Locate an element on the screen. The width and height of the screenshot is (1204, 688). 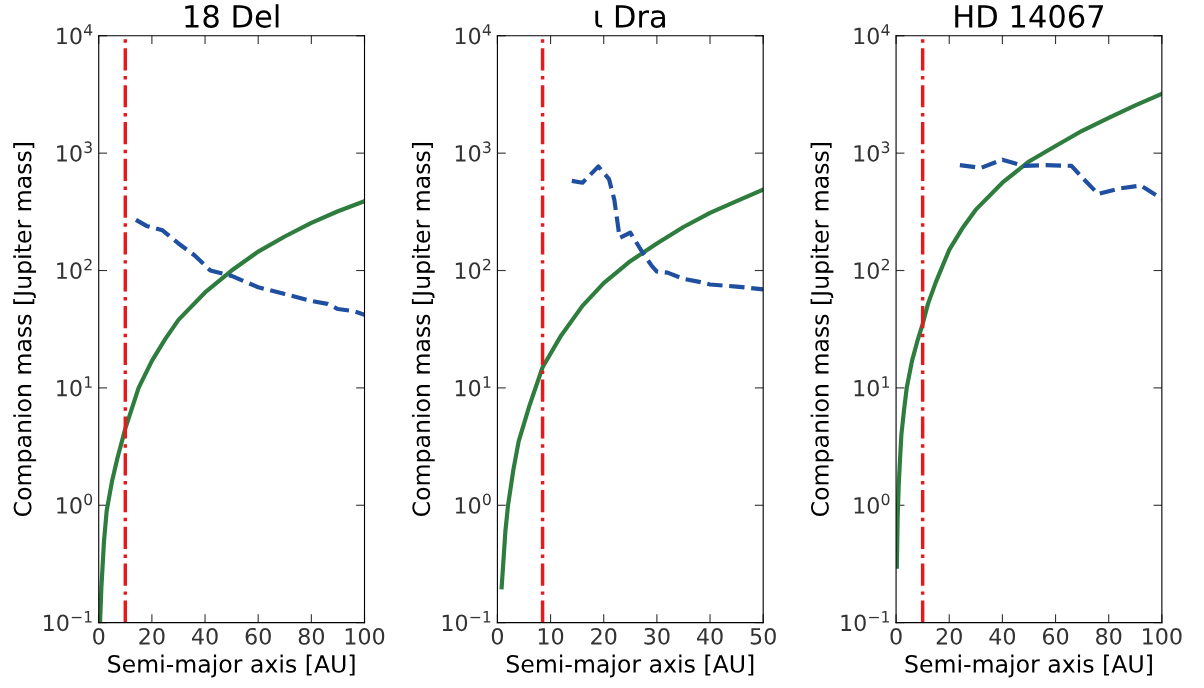
chart-title: HD 14067 is located at coordinates (1029, 16).